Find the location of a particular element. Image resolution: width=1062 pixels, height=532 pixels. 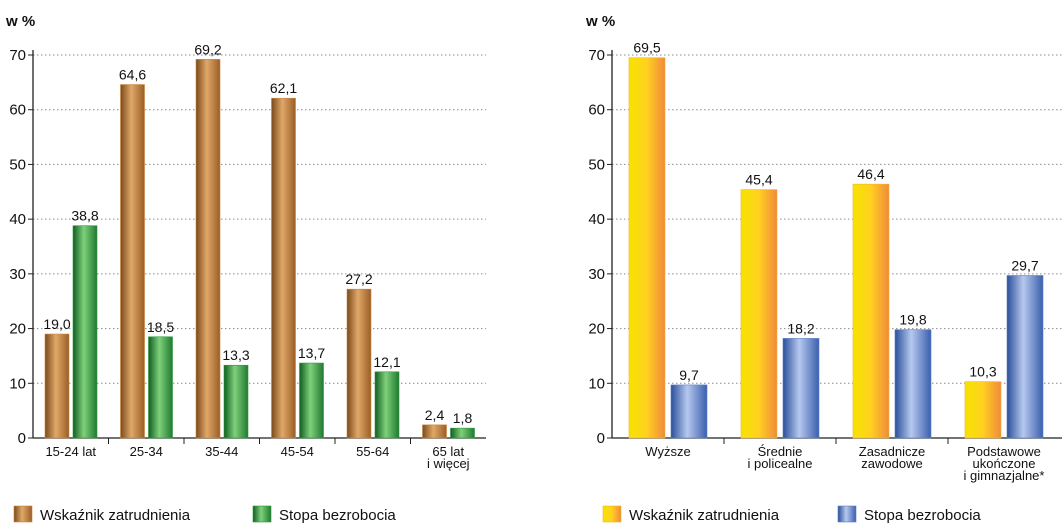

x-tick-label: 15-24 lat is located at coordinates (70, 451).